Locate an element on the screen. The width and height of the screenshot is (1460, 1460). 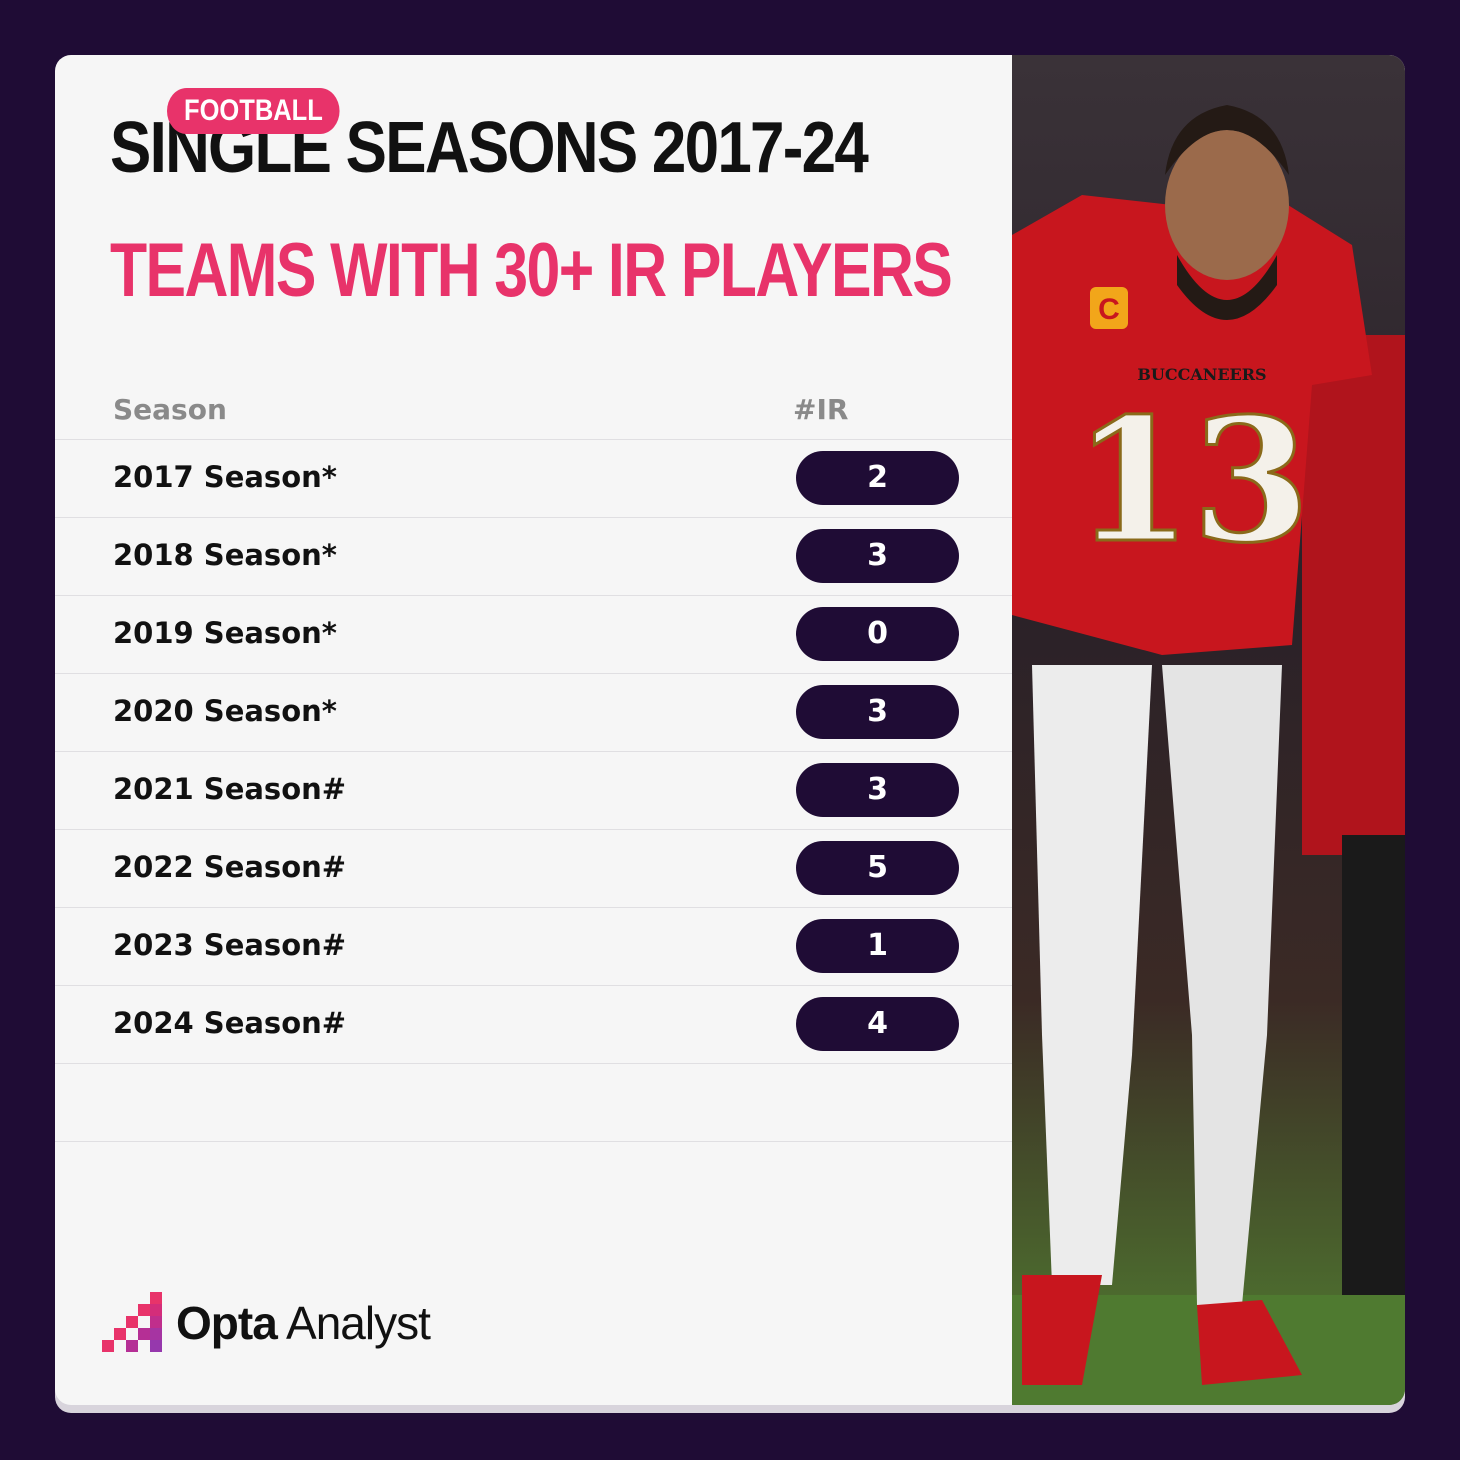
season-label: 2022 Season# is located at coordinates (230, 867).